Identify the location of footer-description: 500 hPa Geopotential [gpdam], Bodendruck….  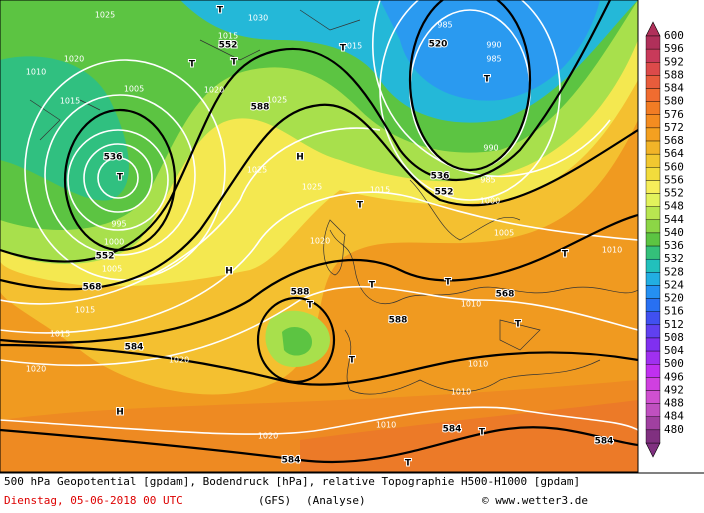
(292, 481).